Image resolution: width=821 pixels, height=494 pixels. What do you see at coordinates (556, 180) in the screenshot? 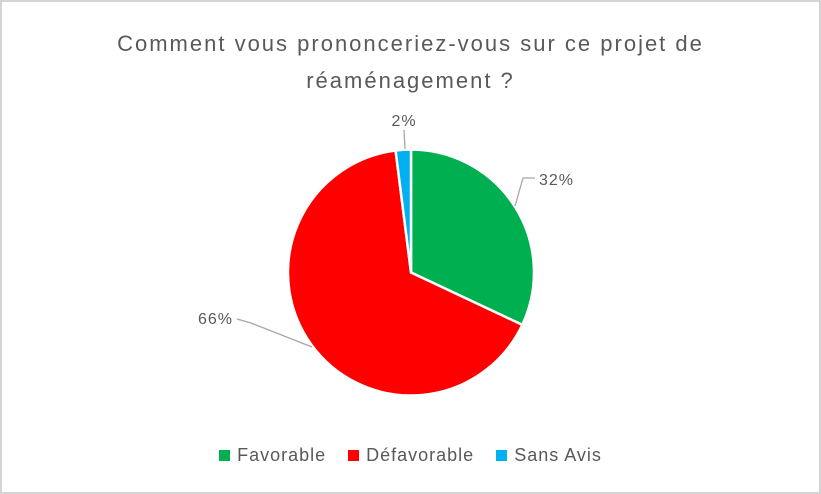
I see `data-label-favorable: 32%` at bounding box center [556, 180].